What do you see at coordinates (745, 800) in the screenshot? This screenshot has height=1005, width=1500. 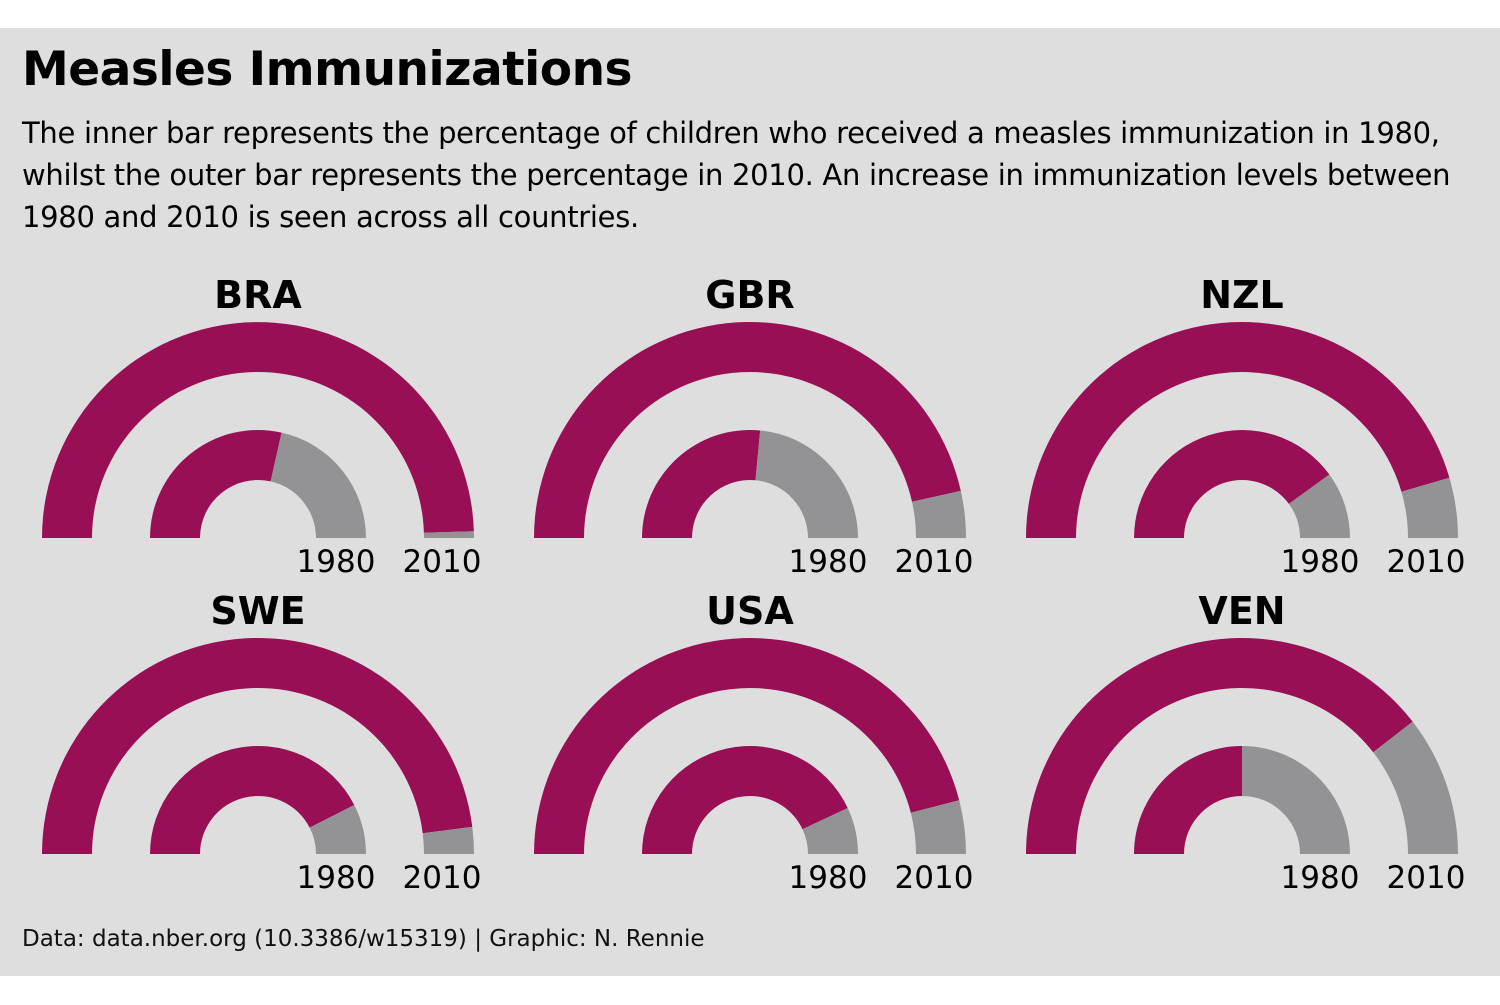 I see `bar-1980-usa` at bounding box center [745, 800].